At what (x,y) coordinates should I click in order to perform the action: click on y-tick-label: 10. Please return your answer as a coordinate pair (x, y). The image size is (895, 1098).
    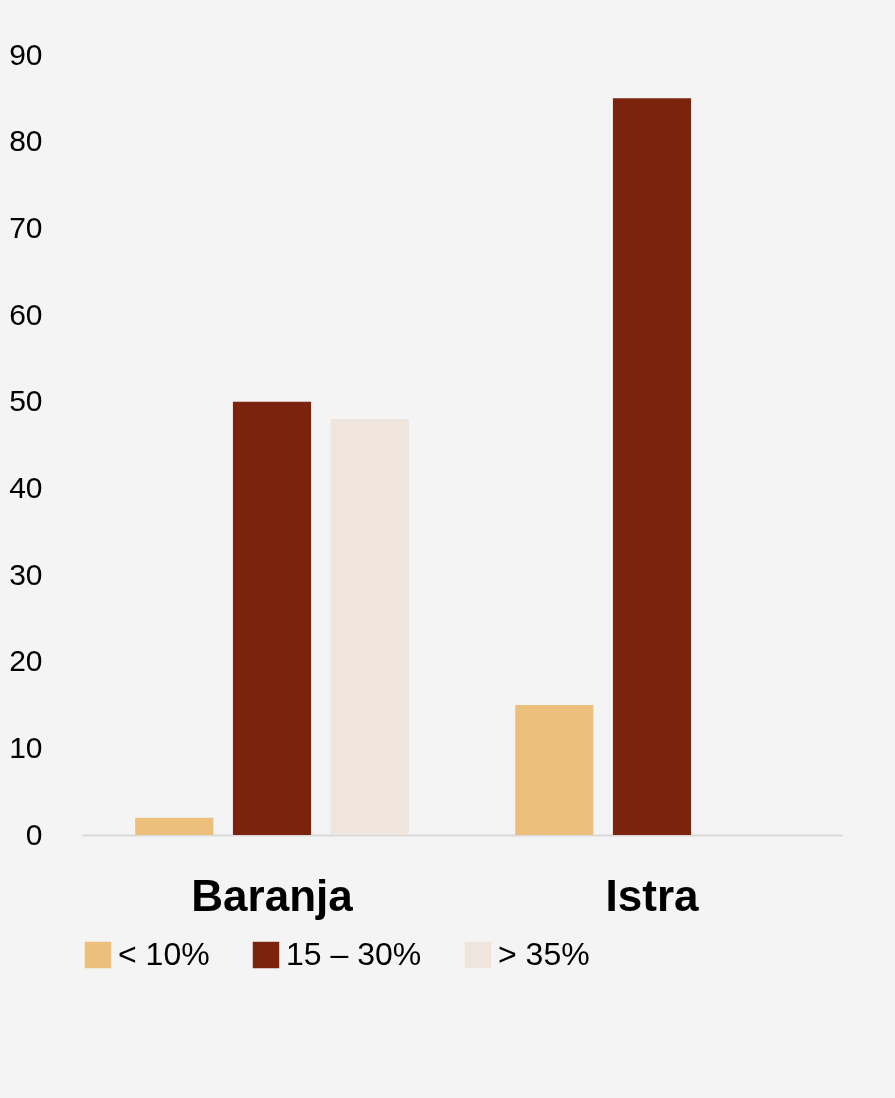
    Looking at the image, I should click on (26, 747).